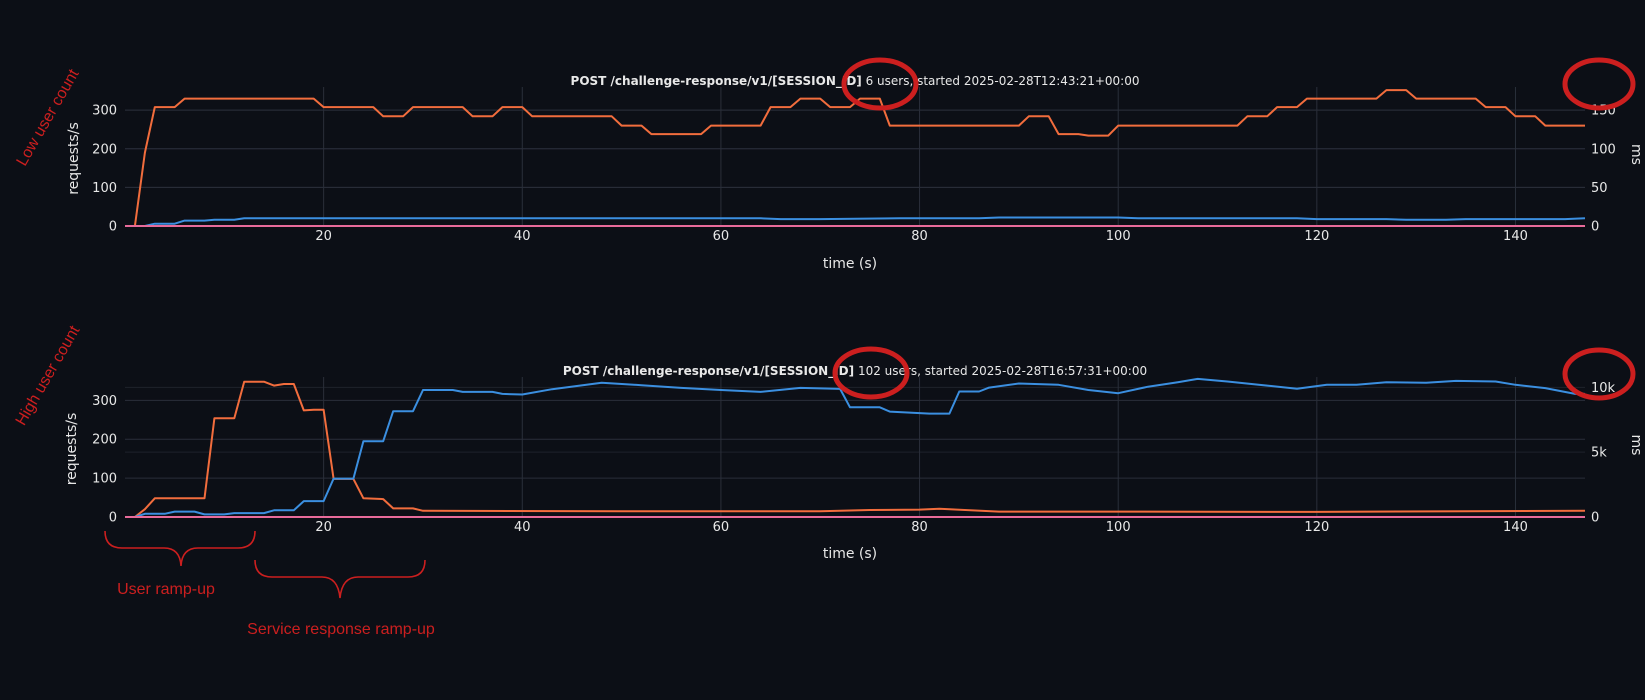  What do you see at coordinates (1603, 388) in the screenshot?
I see `y2-tick-label: 10k` at bounding box center [1603, 388].